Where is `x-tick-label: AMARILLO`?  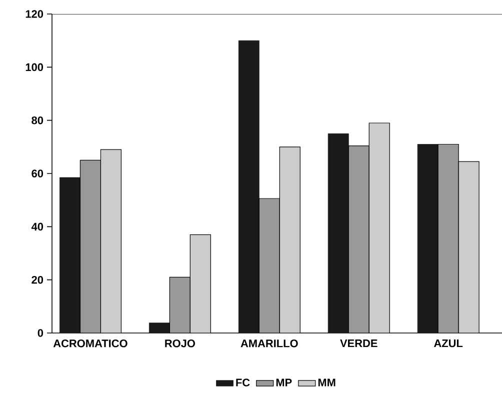 x-tick-label: AMARILLO is located at coordinates (269, 344).